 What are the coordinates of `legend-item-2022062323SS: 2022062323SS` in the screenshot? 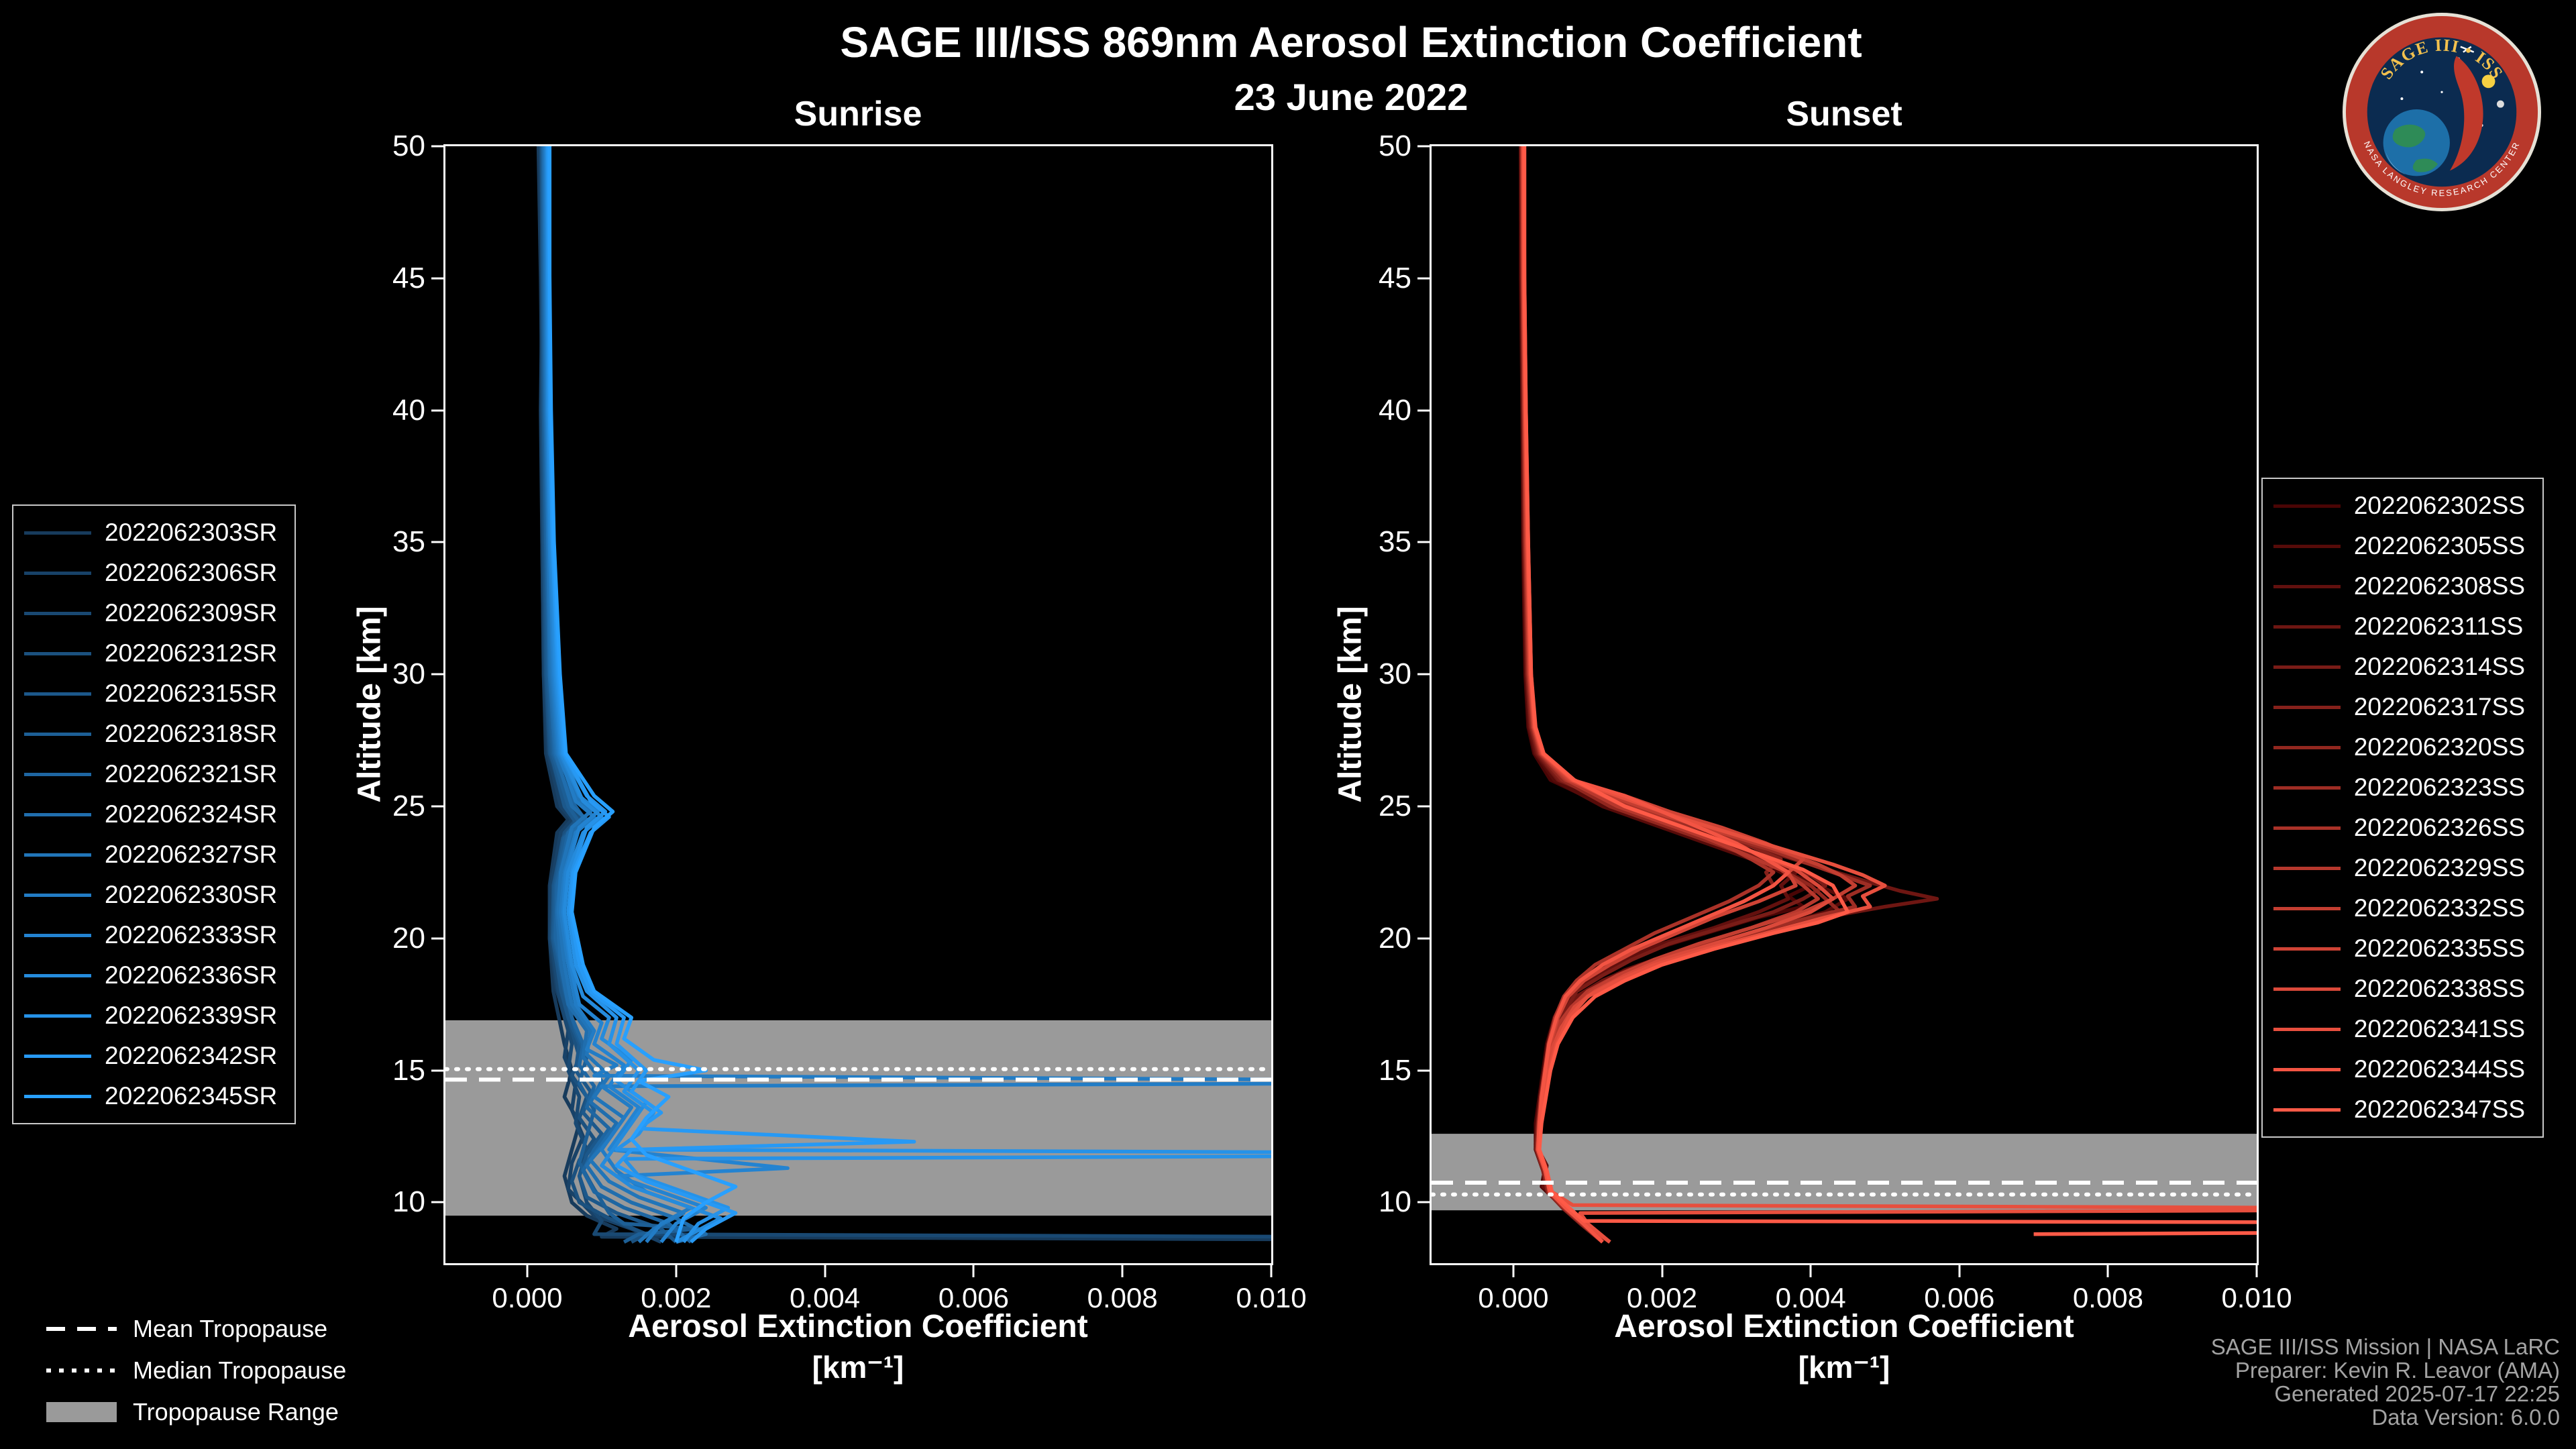 It's located at (2399, 787).